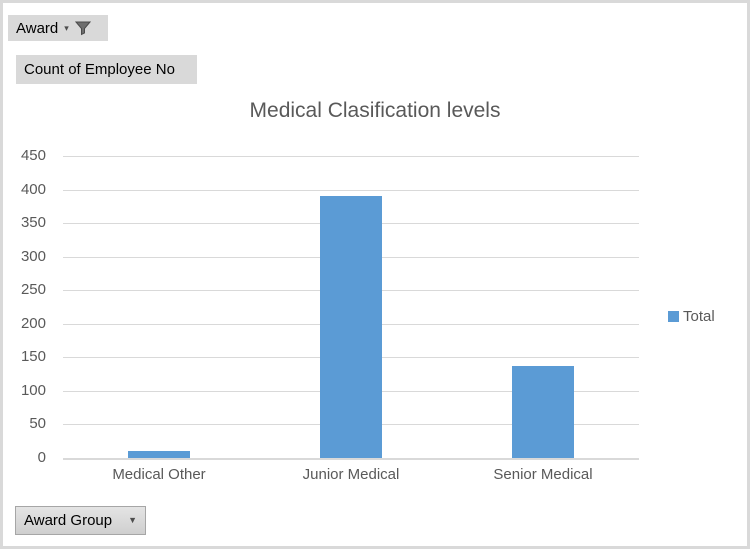 The height and width of the screenshot is (549, 750). I want to click on legend-label: Total, so click(699, 316).